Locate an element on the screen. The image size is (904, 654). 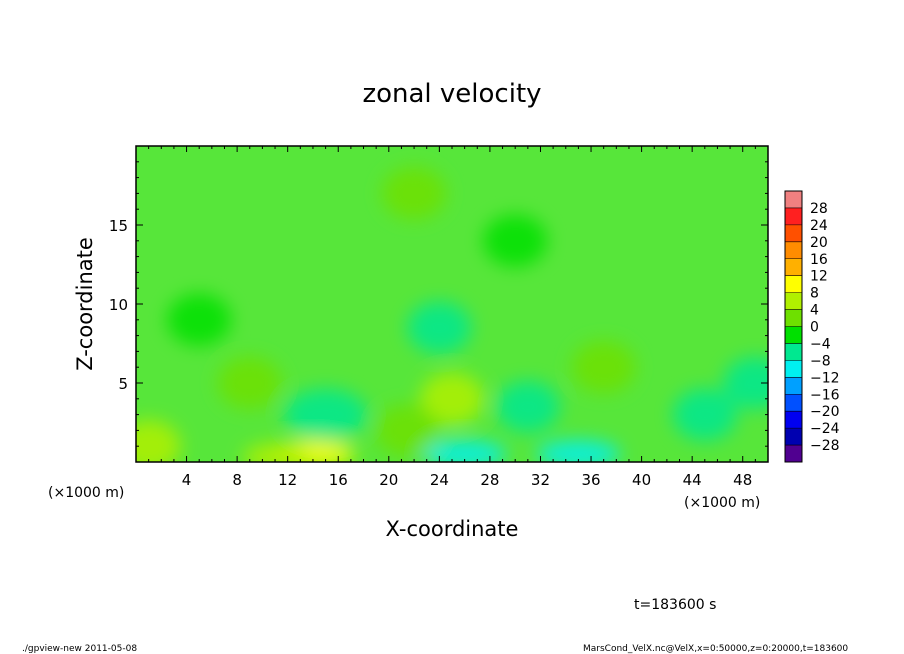
x-tick-label: 48 is located at coordinates (742, 480).